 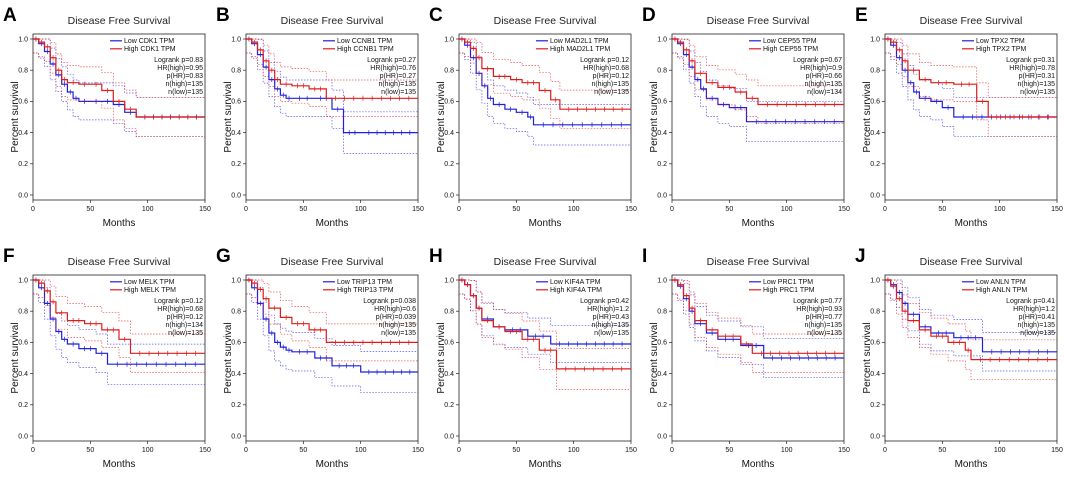 What do you see at coordinates (364, 282) in the screenshot?
I see `legend-label: Low TRIP13 TPM` at bounding box center [364, 282].